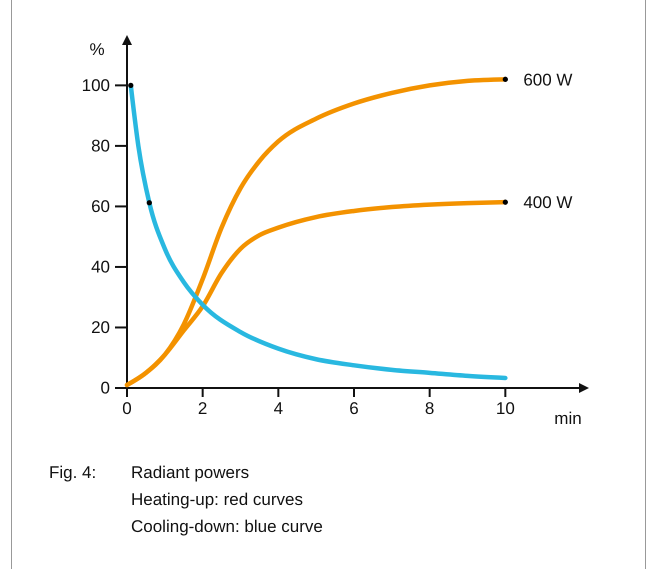  I want to click on y-tick-label: 80, so click(100, 146).